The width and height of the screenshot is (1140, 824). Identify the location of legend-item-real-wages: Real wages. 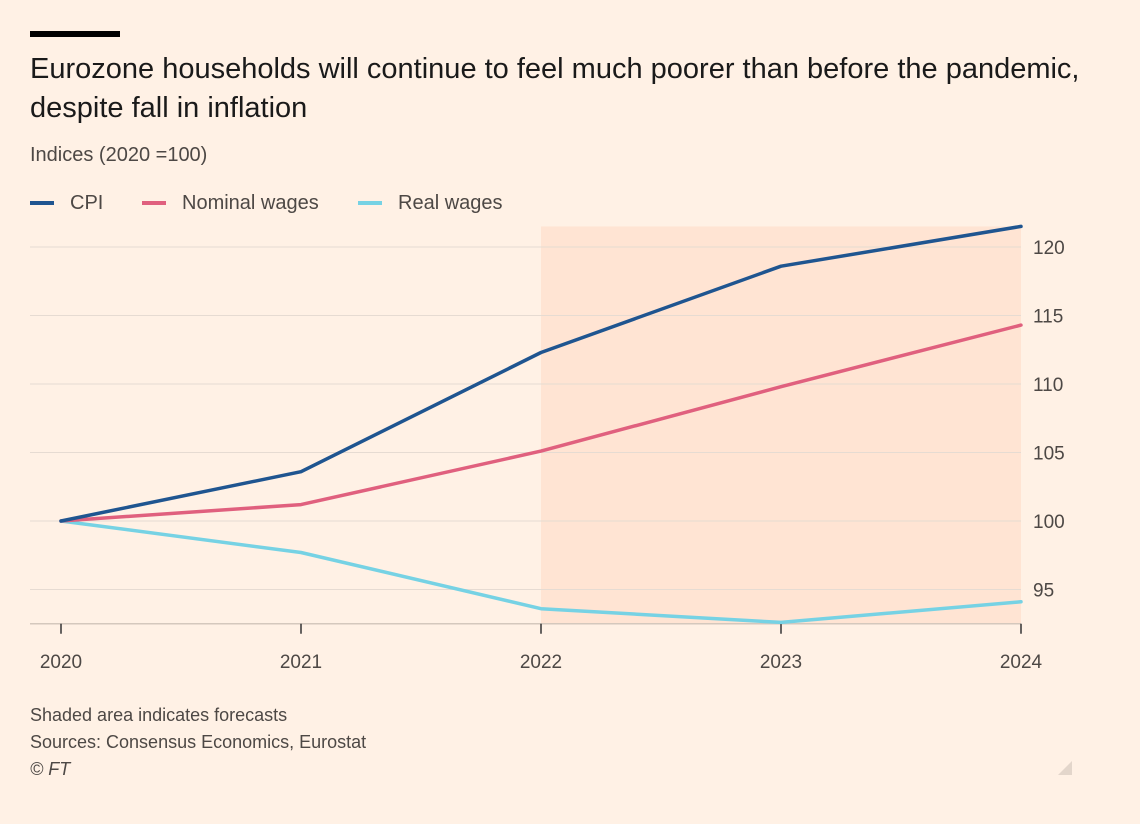
(430, 203).